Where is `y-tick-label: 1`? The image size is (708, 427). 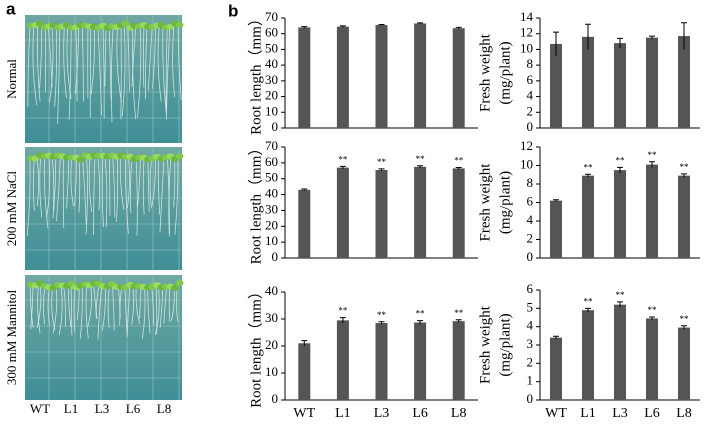
y-tick-label: 1 is located at coordinates (530, 380).